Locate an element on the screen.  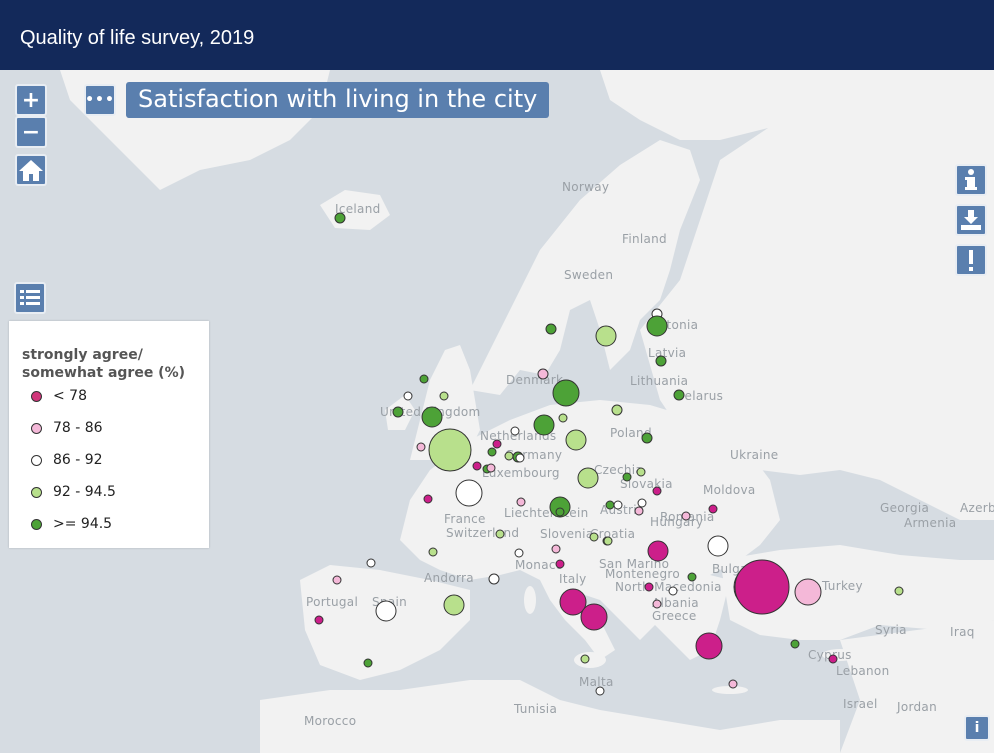
legend-toggle-button is located at coordinates (30, 298).